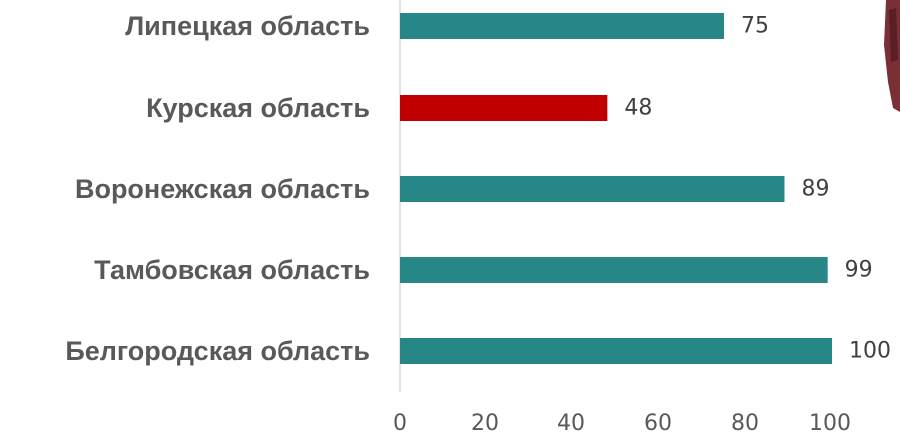 This screenshot has height=441, width=900. I want to click on value-label: 48, so click(638, 108).